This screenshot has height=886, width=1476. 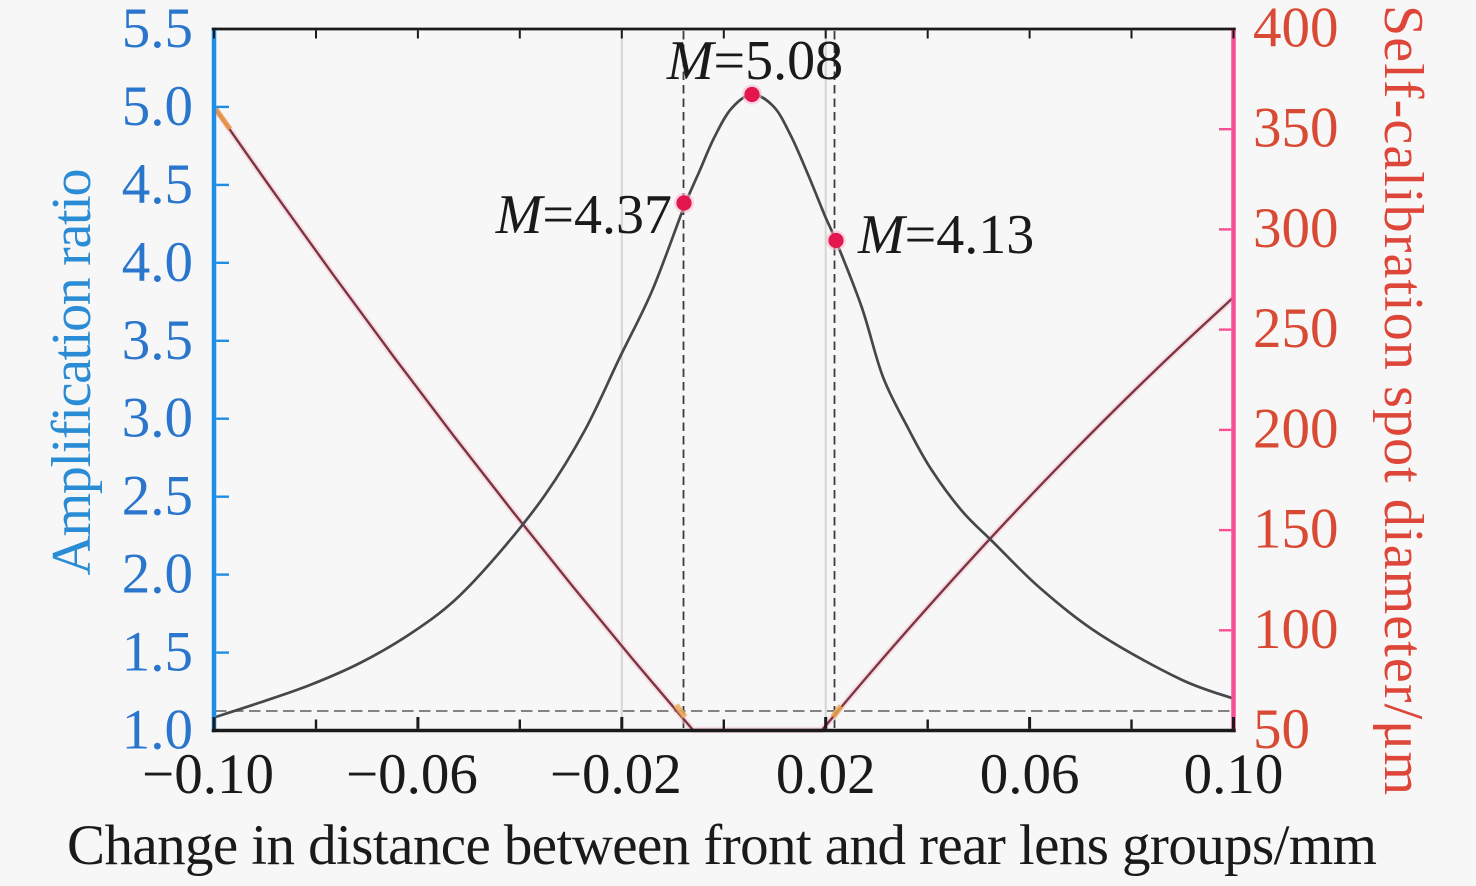 I want to click on svg-text: 200, so click(x=1296, y=428).